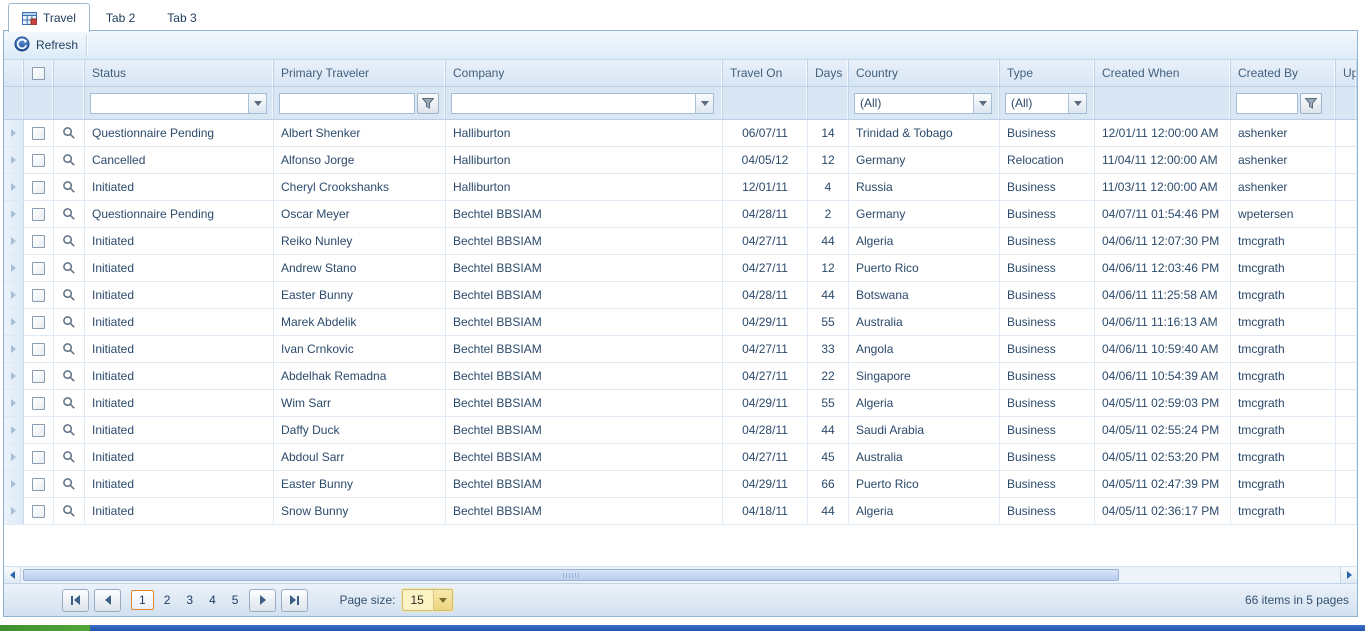  I want to click on header-days: Days, so click(828, 73).